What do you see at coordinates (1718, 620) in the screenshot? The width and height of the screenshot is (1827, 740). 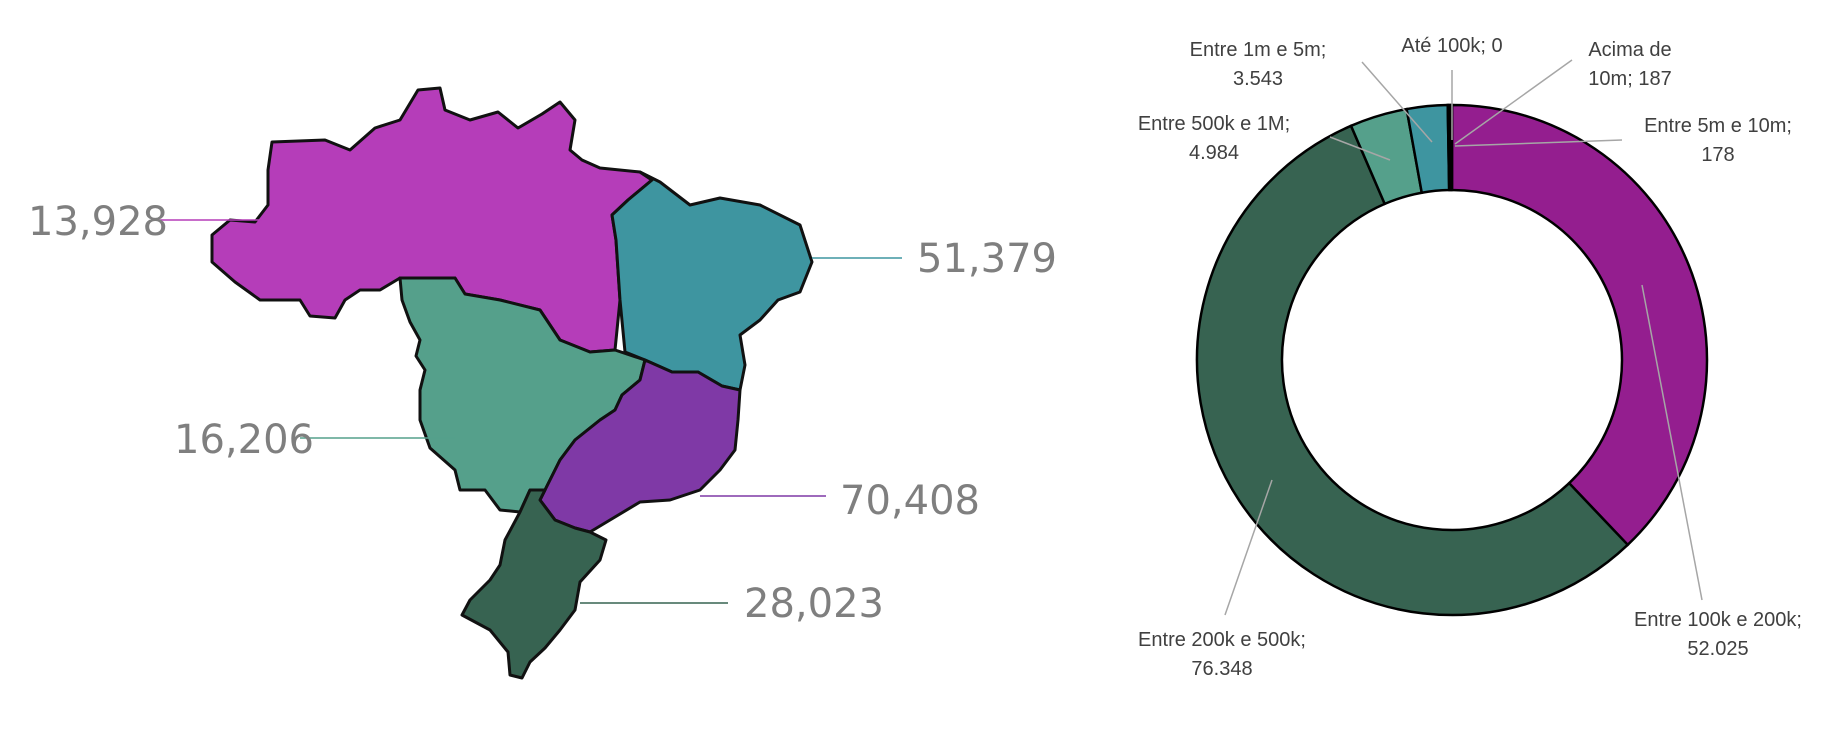 I see `donut-label-line: Entre 100k e 200k;` at bounding box center [1718, 620].